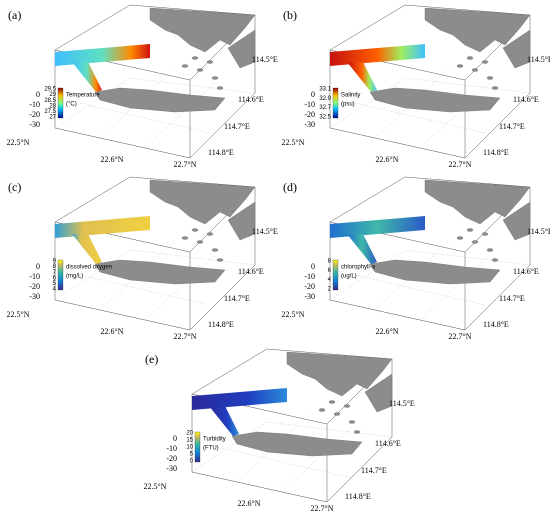 This screenshot has height=516, width=550. I want to click on colorbar-title: chlorophyll-a, so click(358, 268).